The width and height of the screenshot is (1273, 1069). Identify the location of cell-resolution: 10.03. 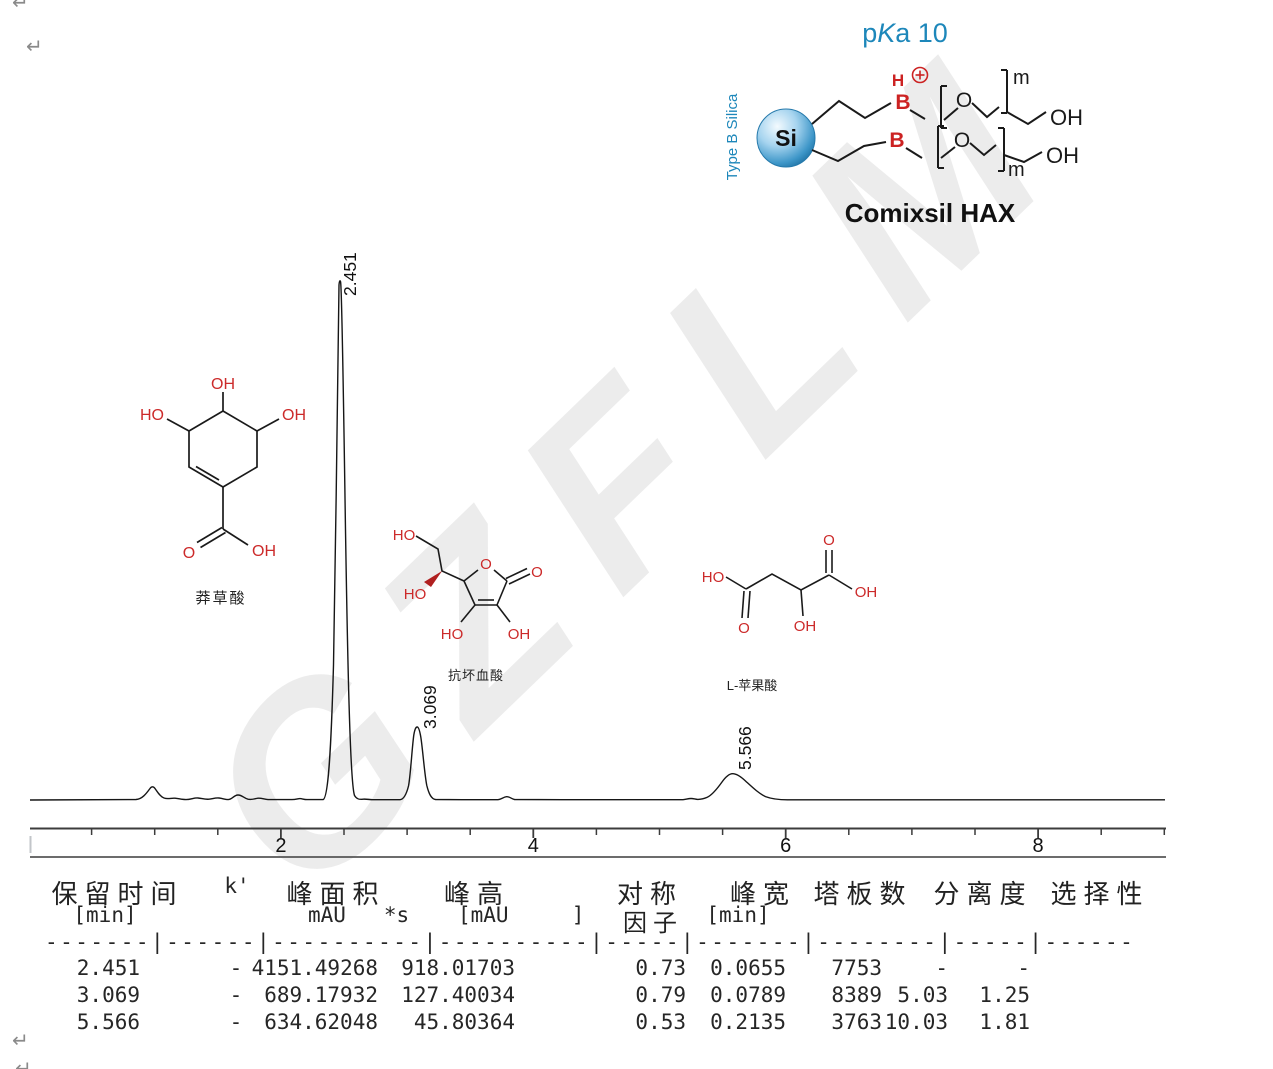
(916, 1022).